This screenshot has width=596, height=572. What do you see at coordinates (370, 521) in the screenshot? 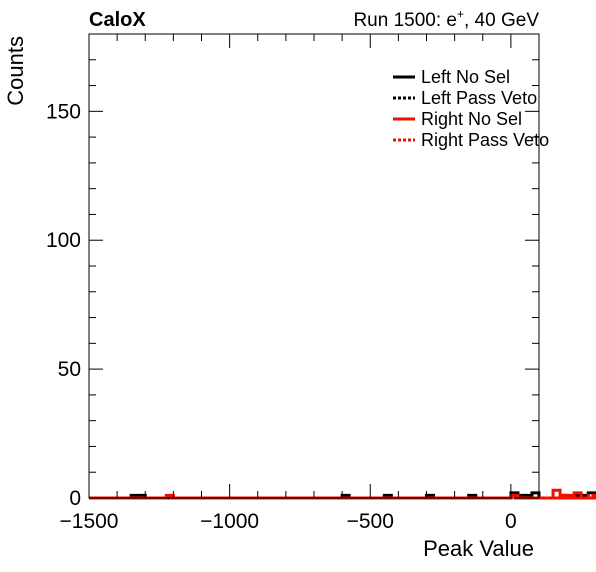
I see `x-tick-label: −500` at bounding box center [370, 521].